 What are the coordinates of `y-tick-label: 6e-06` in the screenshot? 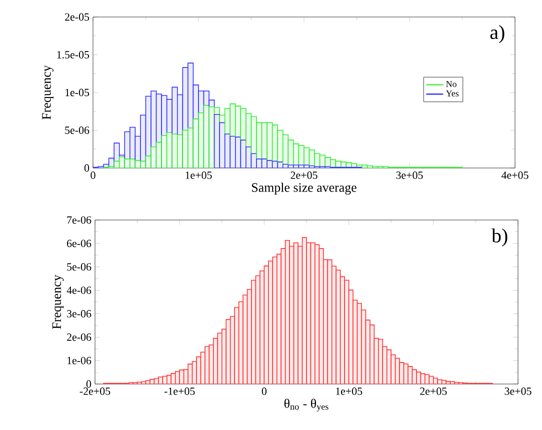 It's located at (79, 244).